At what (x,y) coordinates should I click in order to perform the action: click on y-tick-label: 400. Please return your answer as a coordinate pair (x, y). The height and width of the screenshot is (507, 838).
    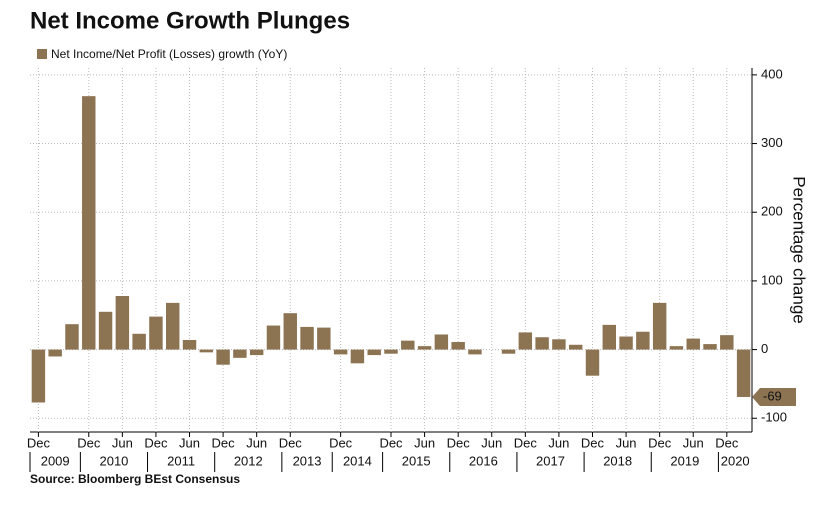
    Looking at the image, I should click on (772, 73).